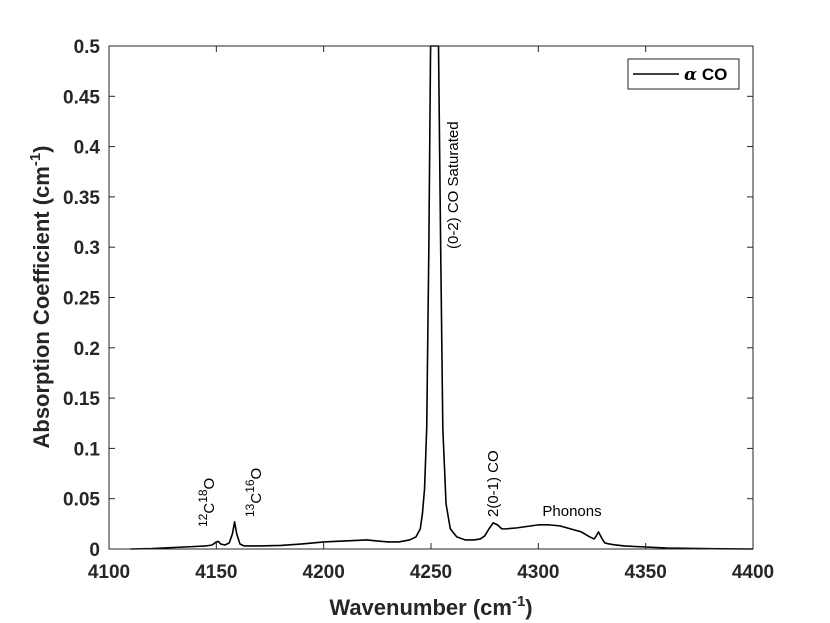 The height and width of the screenshot is (623, 830). Describe the element at coordinates (81, 500) in the screenshot. I see `y-tick-label: 0.05` at that location.